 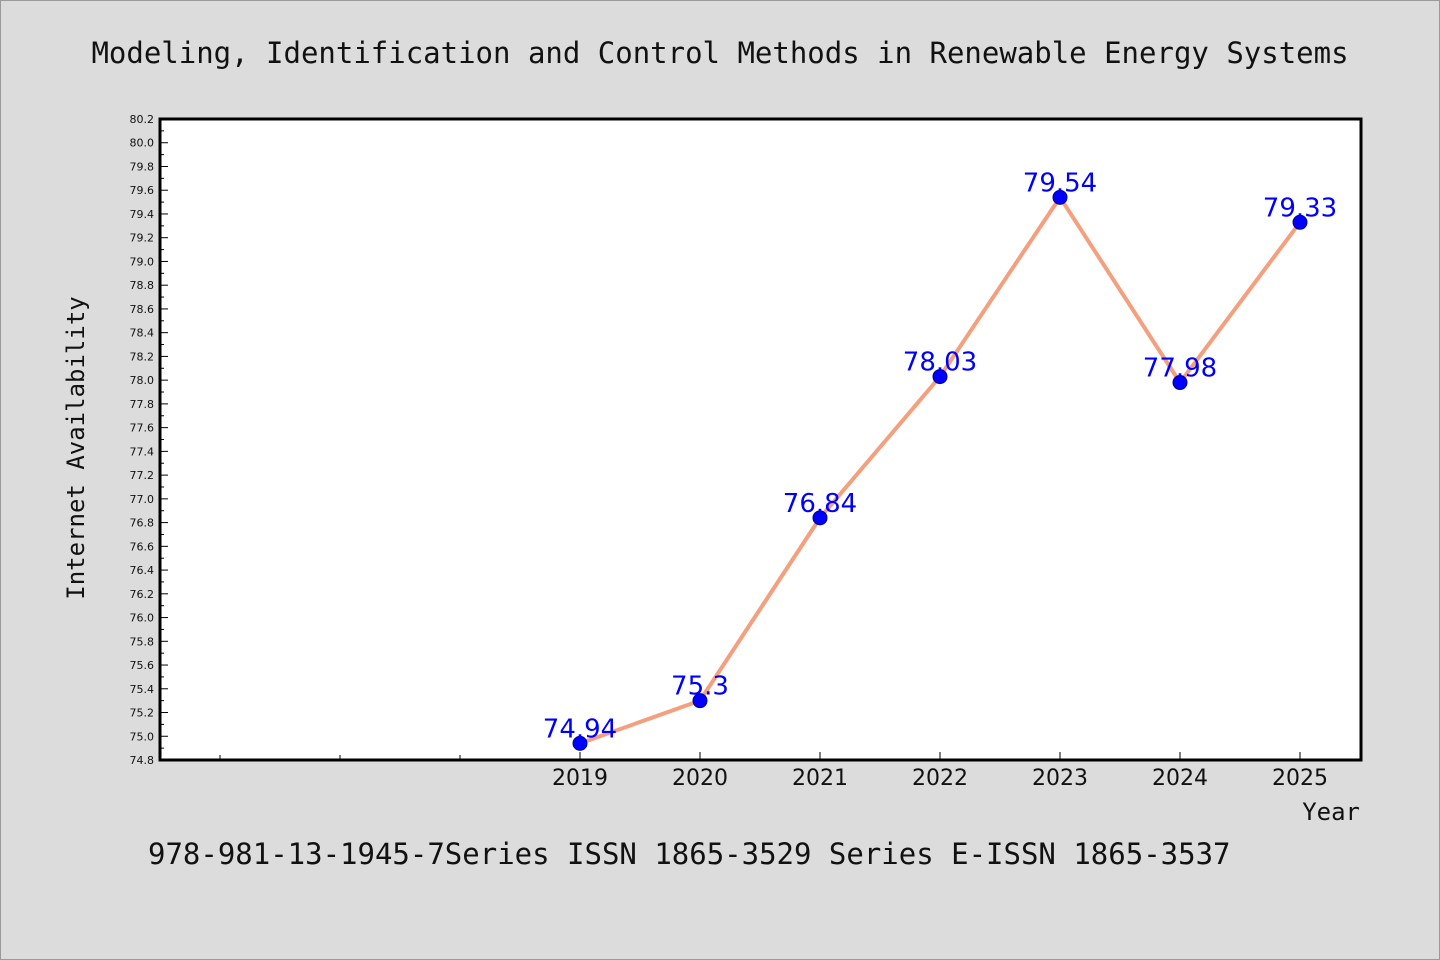 What do you see at coordinates (142, 451) in the screenshot?
I see `y-tick-label: 77.4` at bounding box center [142, 451].